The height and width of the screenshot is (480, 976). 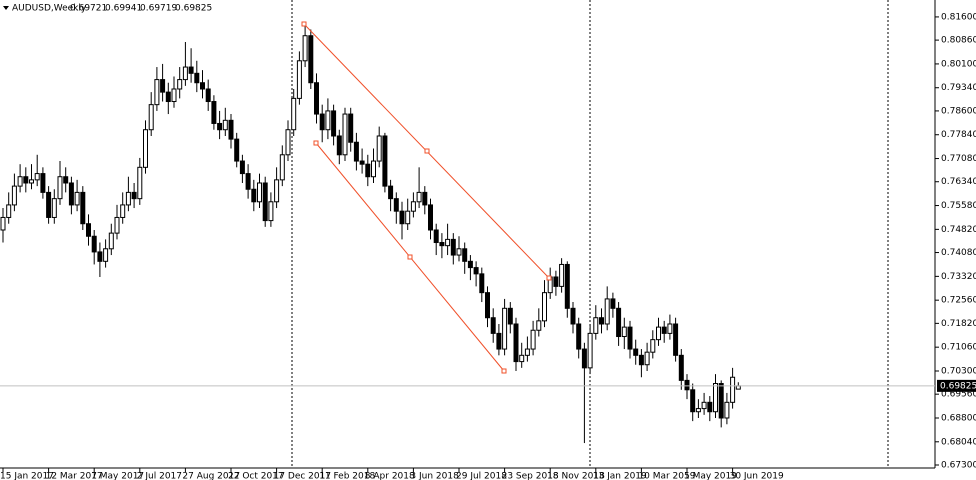 What do you see at coordinates (74, 476) in the screenshot?
I see `x-tick-label: 12 Mar 2017` at bounding box center [74, 476].